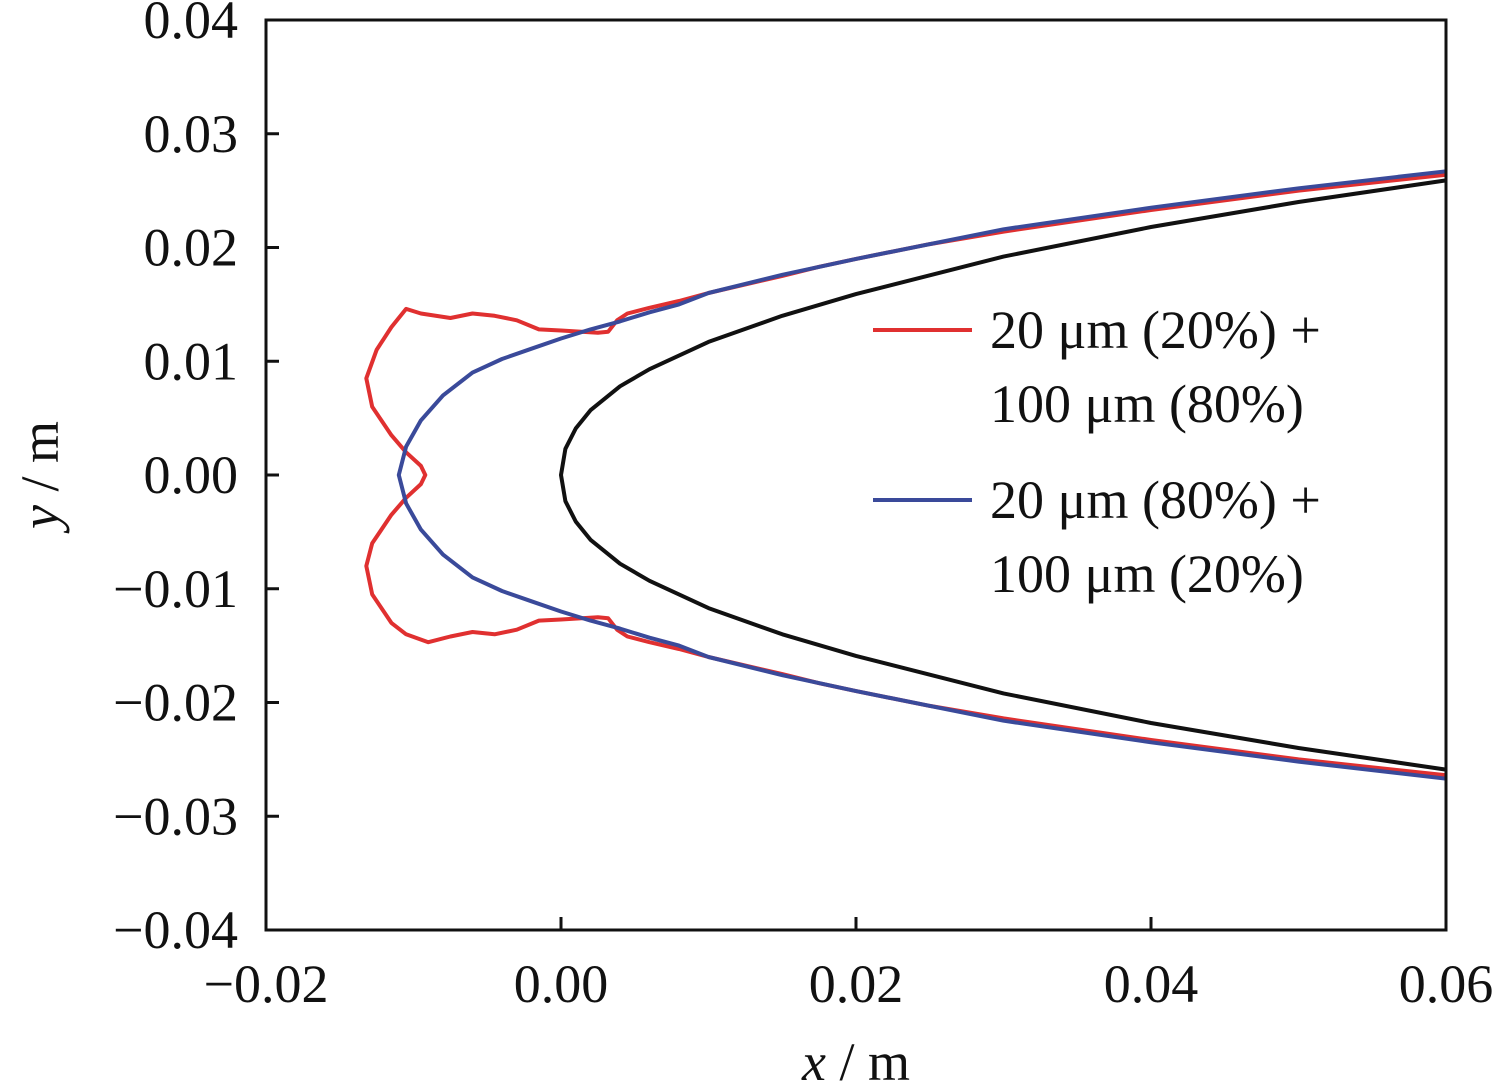  Describe the element at coordinates (40, 463) in the screenshot. I see `y-axis-unit: / m` at that location.